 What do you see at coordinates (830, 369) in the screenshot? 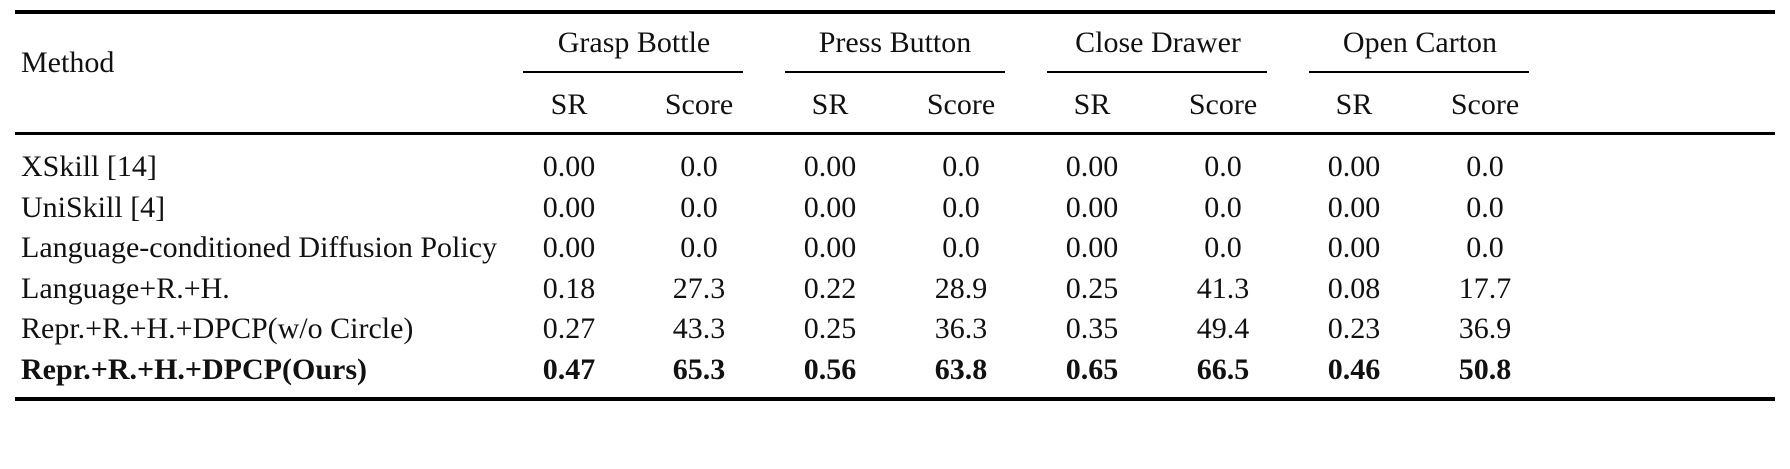
I see `row-value: 0.56` at bounding box center [830, 369].